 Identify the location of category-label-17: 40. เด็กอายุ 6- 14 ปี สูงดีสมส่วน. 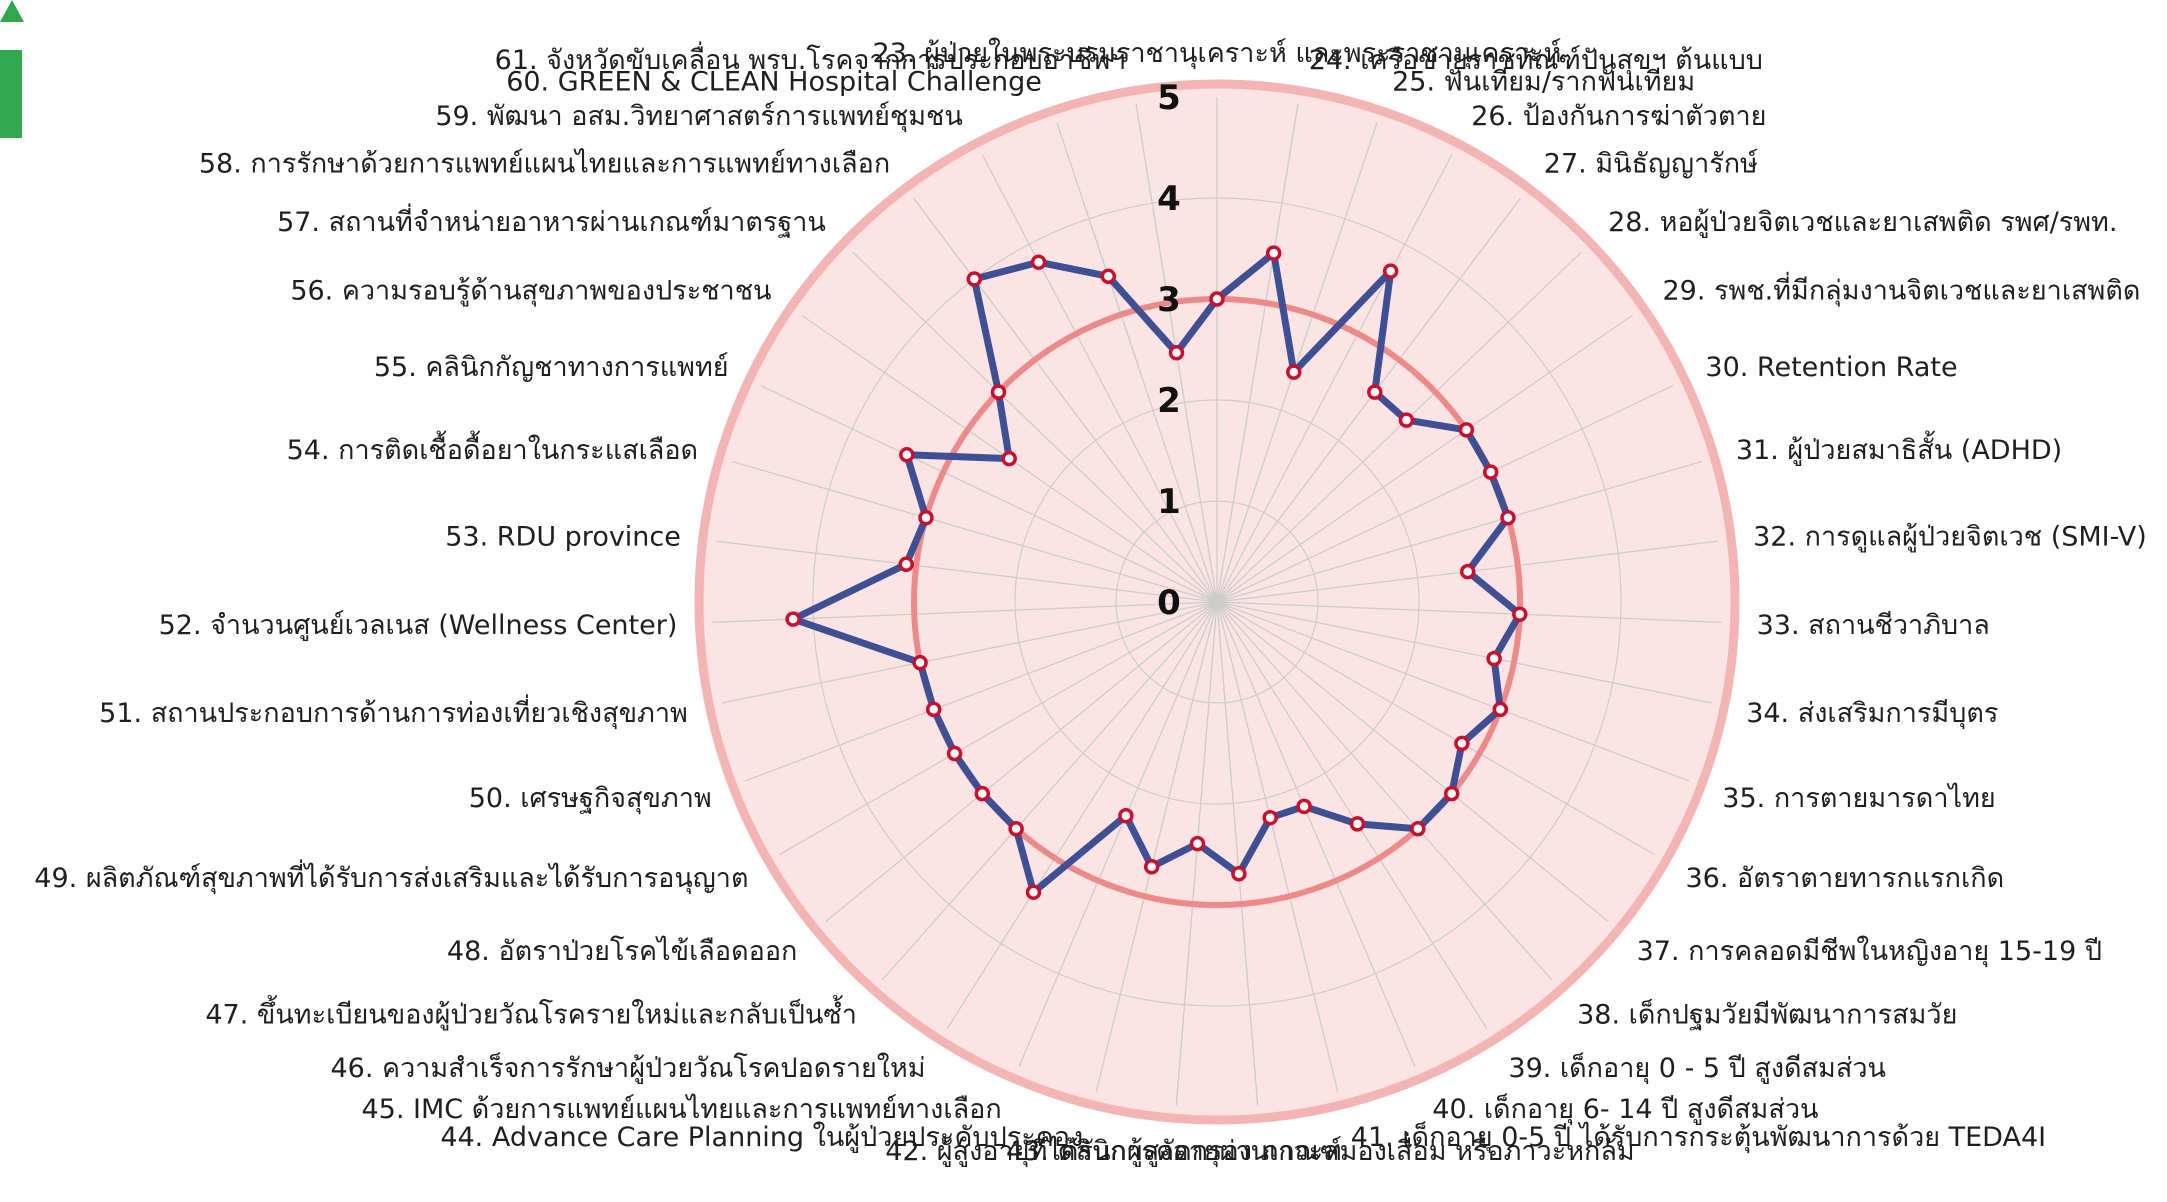
(1625, 1108).